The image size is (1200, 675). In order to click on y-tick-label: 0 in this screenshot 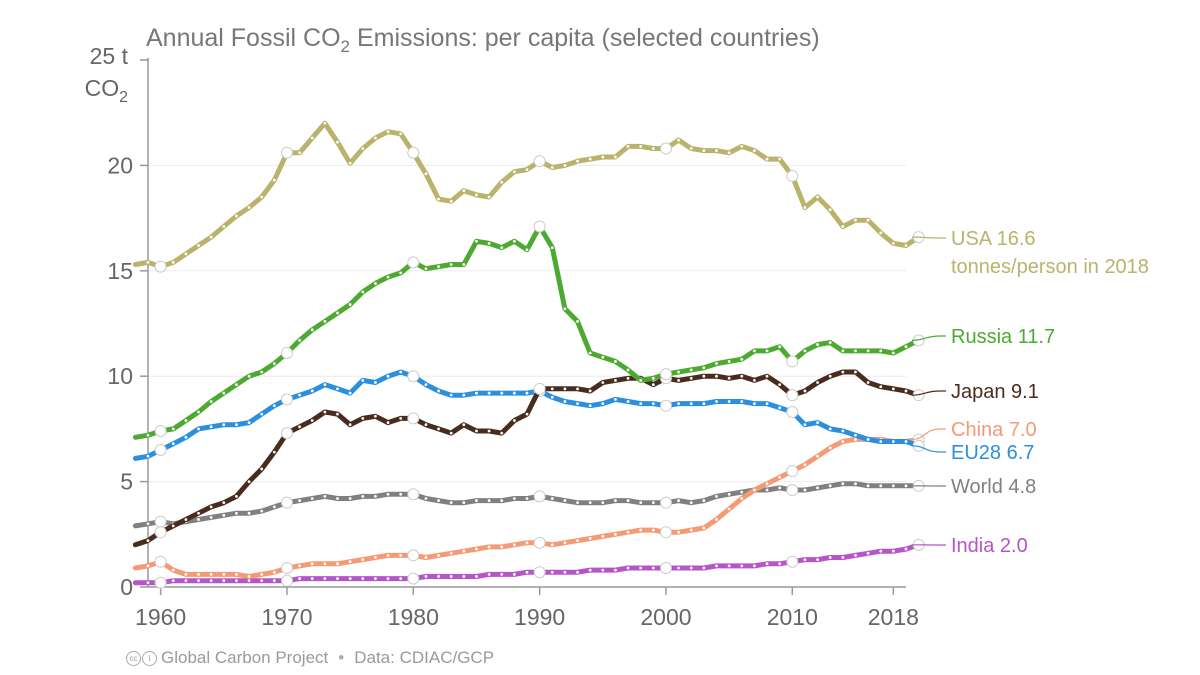, I will do `click(126, 587)`.